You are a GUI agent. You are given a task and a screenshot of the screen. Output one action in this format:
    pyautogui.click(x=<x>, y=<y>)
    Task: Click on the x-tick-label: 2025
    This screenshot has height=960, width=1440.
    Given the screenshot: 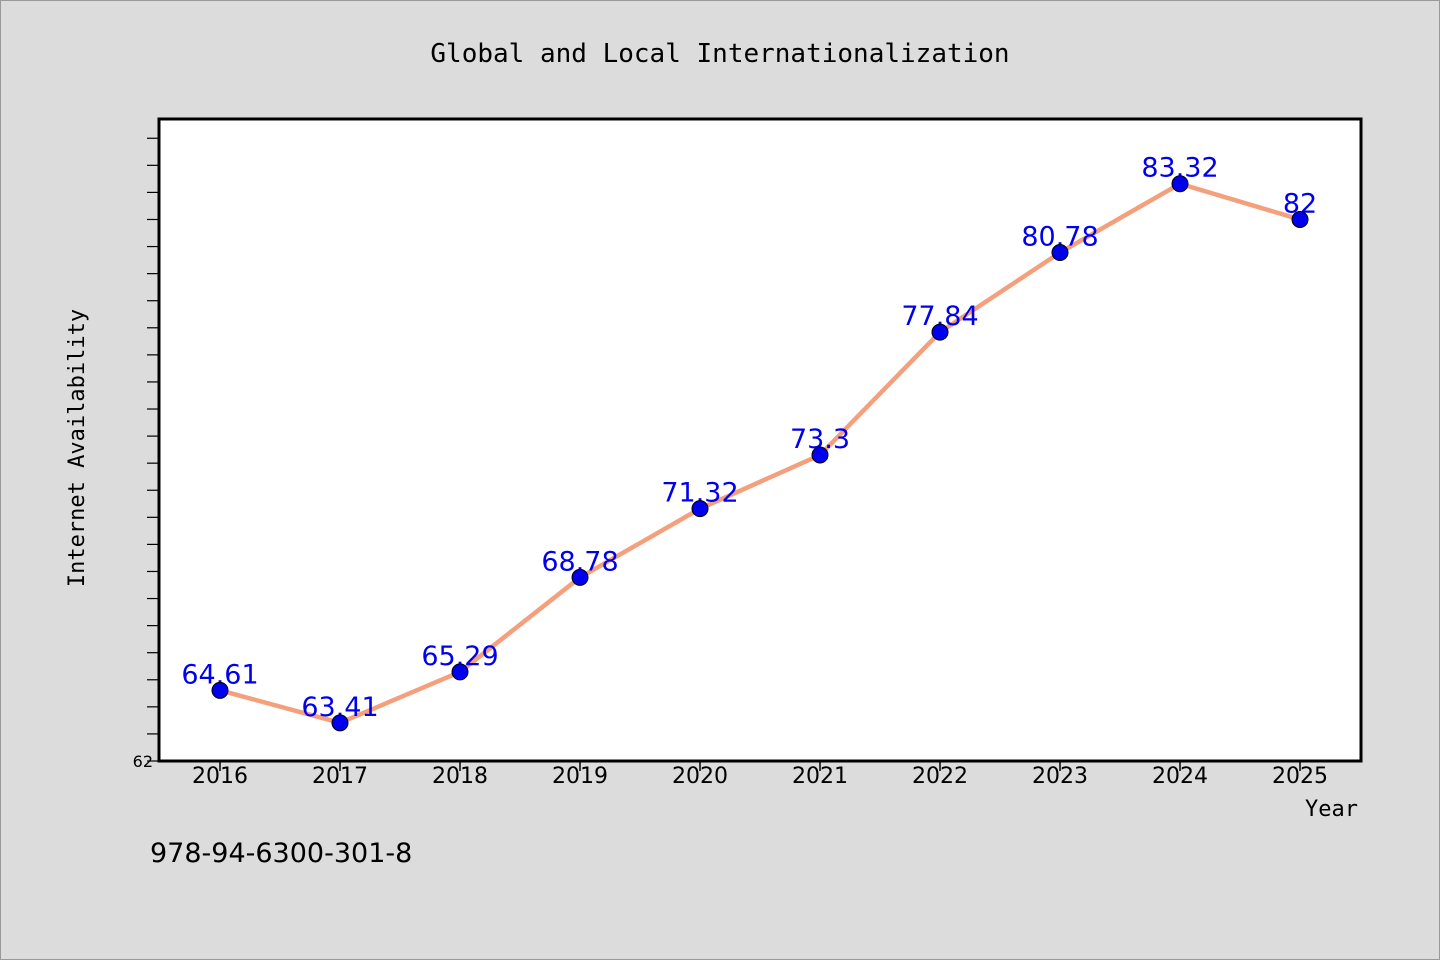 What is the action you would take?
    pyautogui.click(x=1300, y=776)
    